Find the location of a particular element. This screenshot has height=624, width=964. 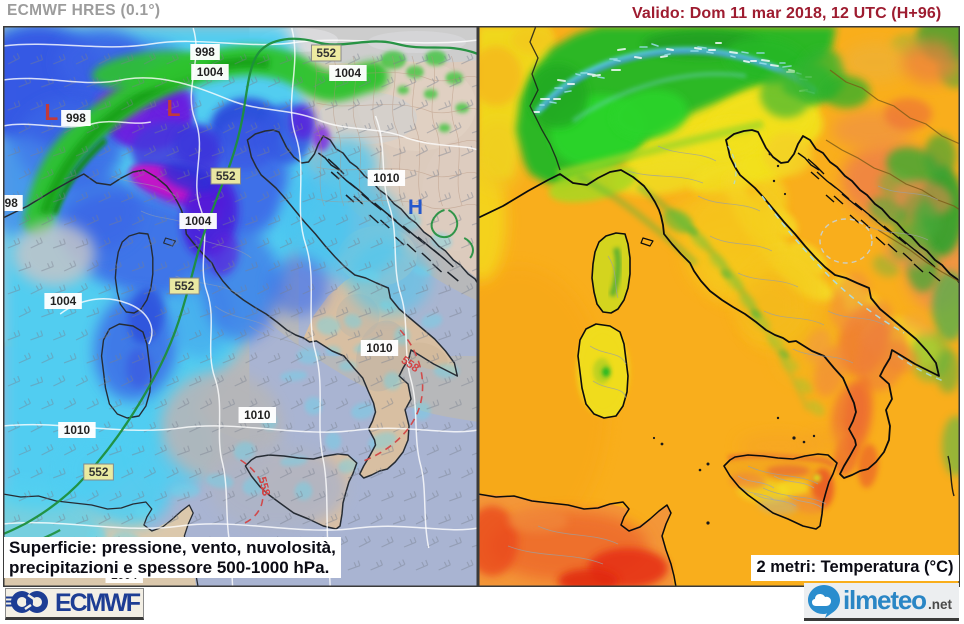

svg-text: .net is located at coordinates (940, 604).